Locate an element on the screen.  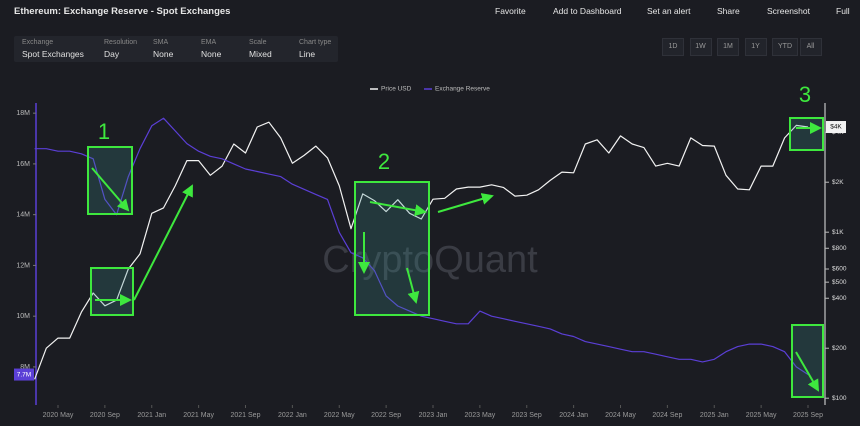
control-label: Scale is located at coordinates (258, 42).